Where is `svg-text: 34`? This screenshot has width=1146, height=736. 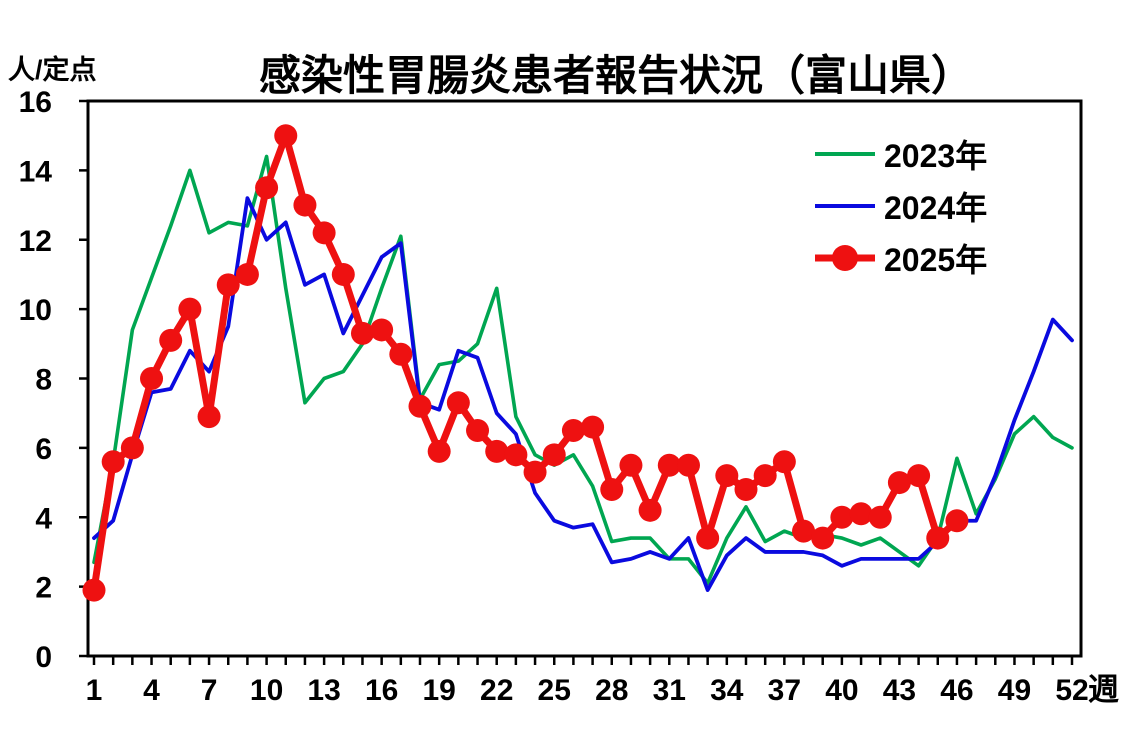 svg-text: 34 is located at coordinates (727, 690).